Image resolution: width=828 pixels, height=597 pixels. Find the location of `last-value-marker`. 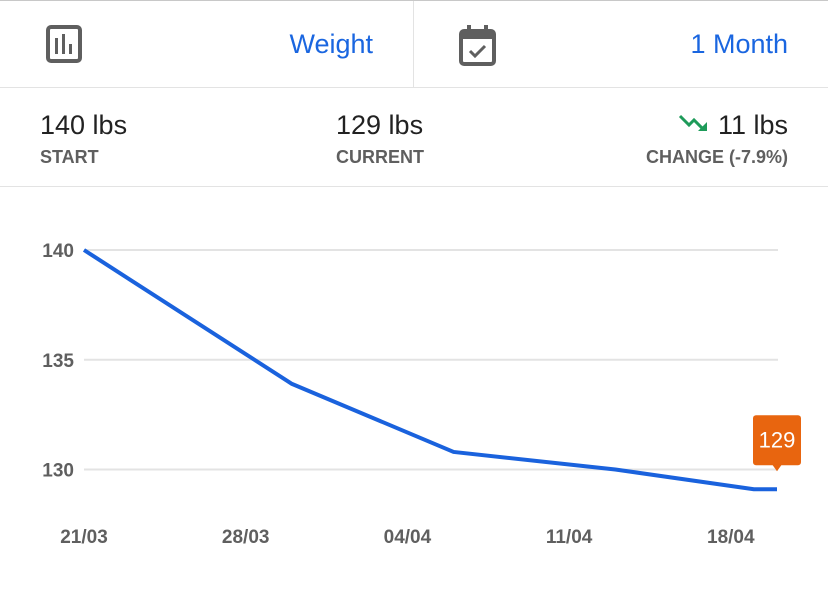

last-value-marker is located at coordinates (777, 440).